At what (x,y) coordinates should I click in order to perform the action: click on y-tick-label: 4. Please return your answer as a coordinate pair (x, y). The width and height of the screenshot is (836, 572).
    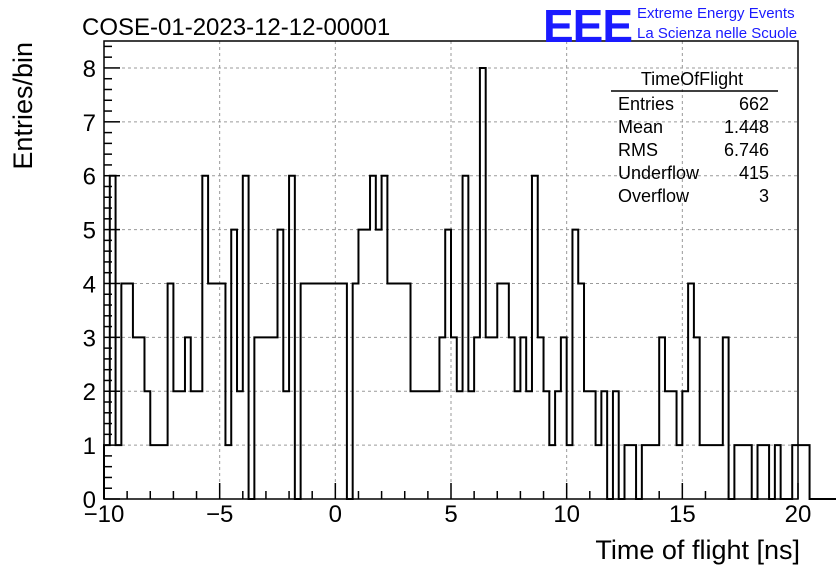
    Looking at the image, I should click on (89, 284).